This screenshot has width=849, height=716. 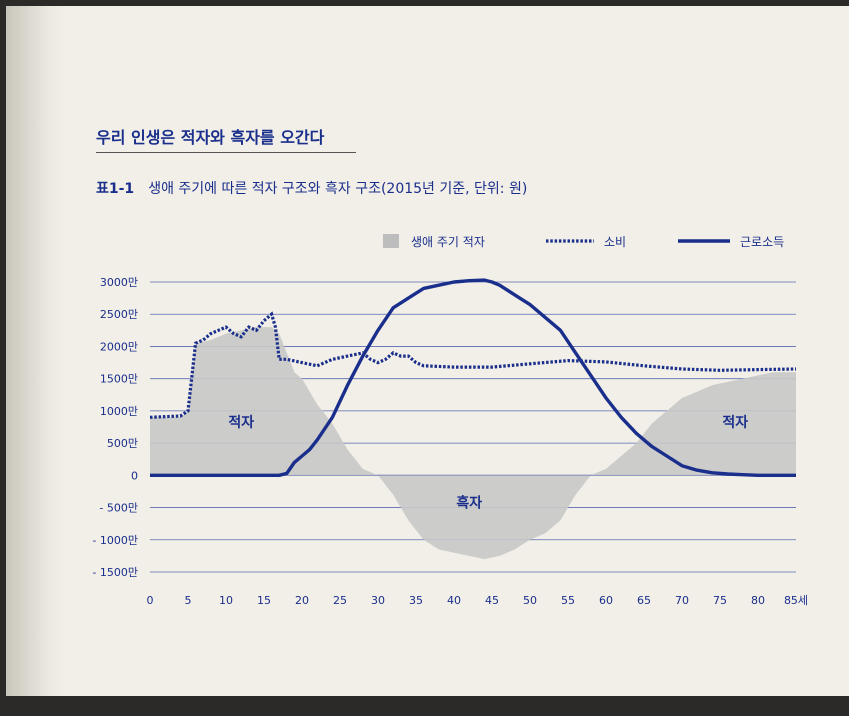 I want to click on x-tick-label: 30, so click(x=378, y=600).